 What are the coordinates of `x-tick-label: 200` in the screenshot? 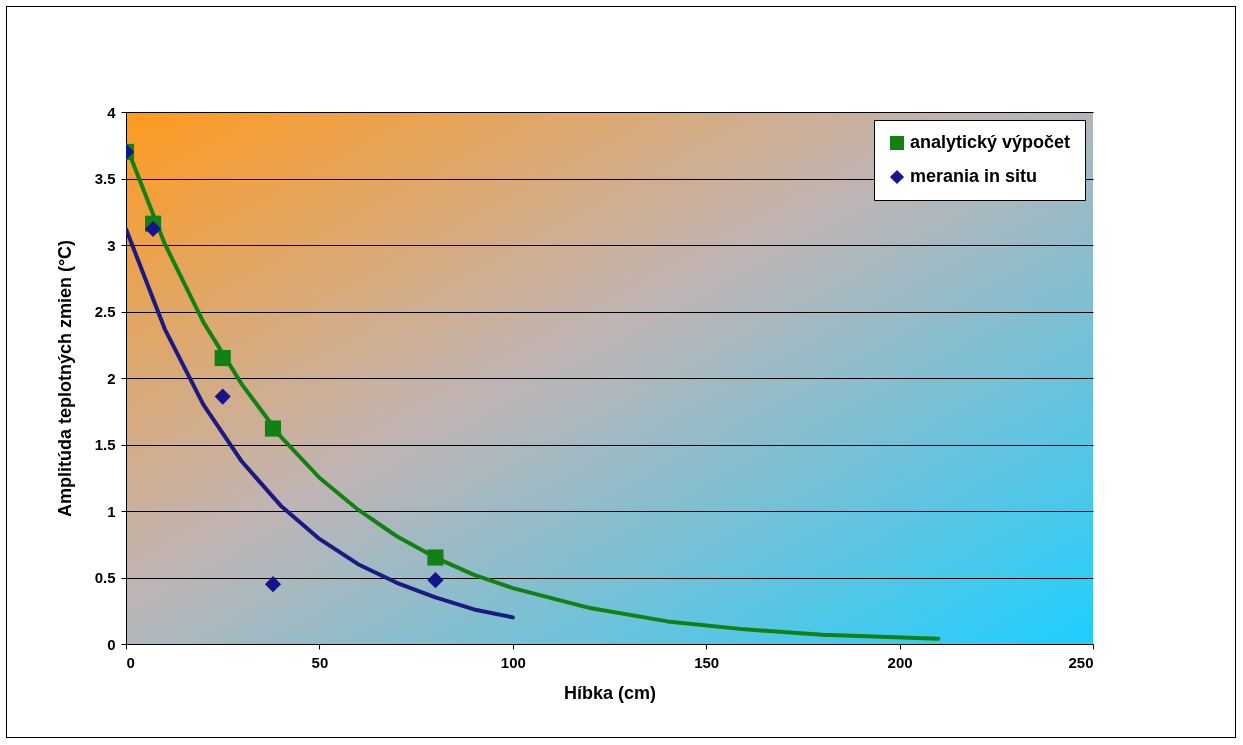 It's located at (900, 662).